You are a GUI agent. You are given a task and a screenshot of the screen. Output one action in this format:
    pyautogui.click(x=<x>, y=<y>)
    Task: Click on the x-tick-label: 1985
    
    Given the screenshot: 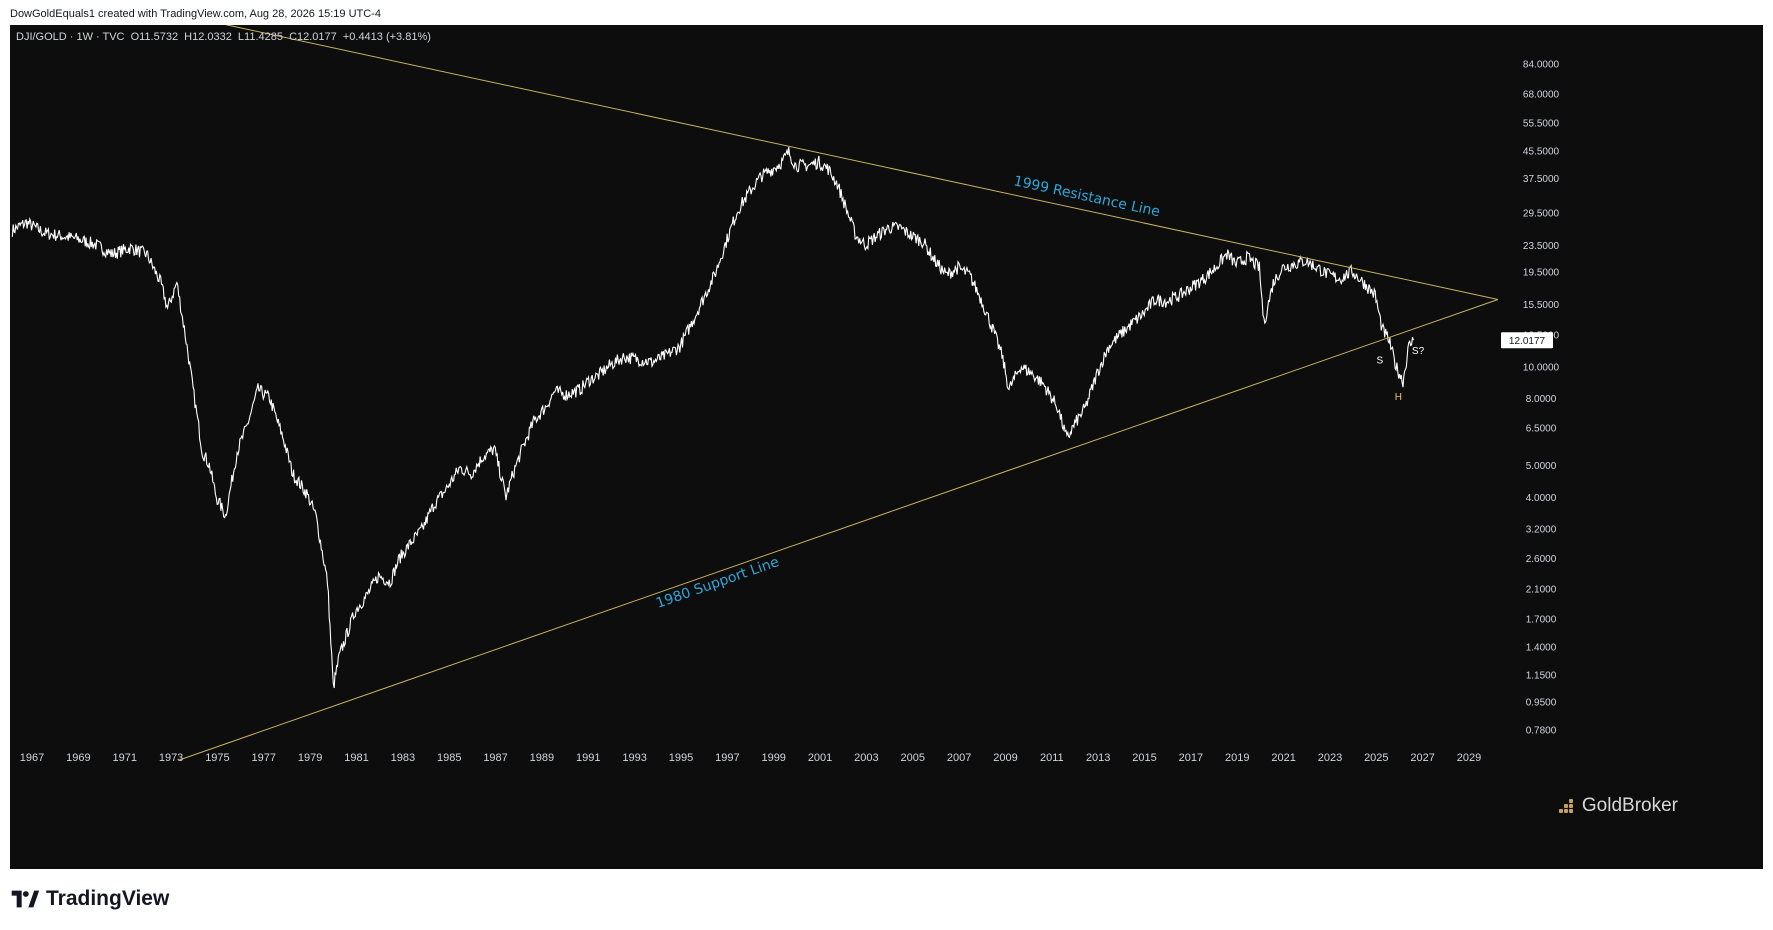 What is the action you would take?
    pyautogui.click(x=449, y=758)
    